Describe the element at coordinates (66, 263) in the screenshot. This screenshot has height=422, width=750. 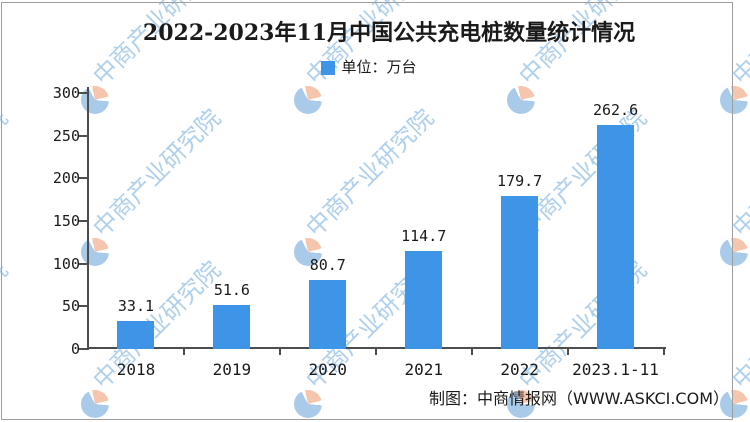
I see `y-tick-label: 100` at that location.